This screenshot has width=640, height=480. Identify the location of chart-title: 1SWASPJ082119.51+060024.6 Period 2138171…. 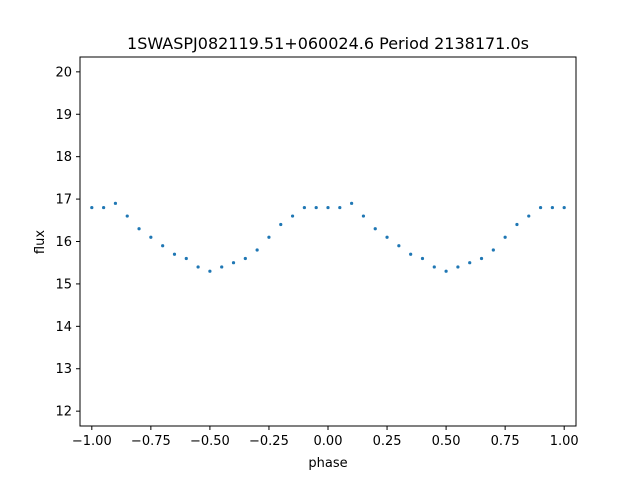
(328, 43).